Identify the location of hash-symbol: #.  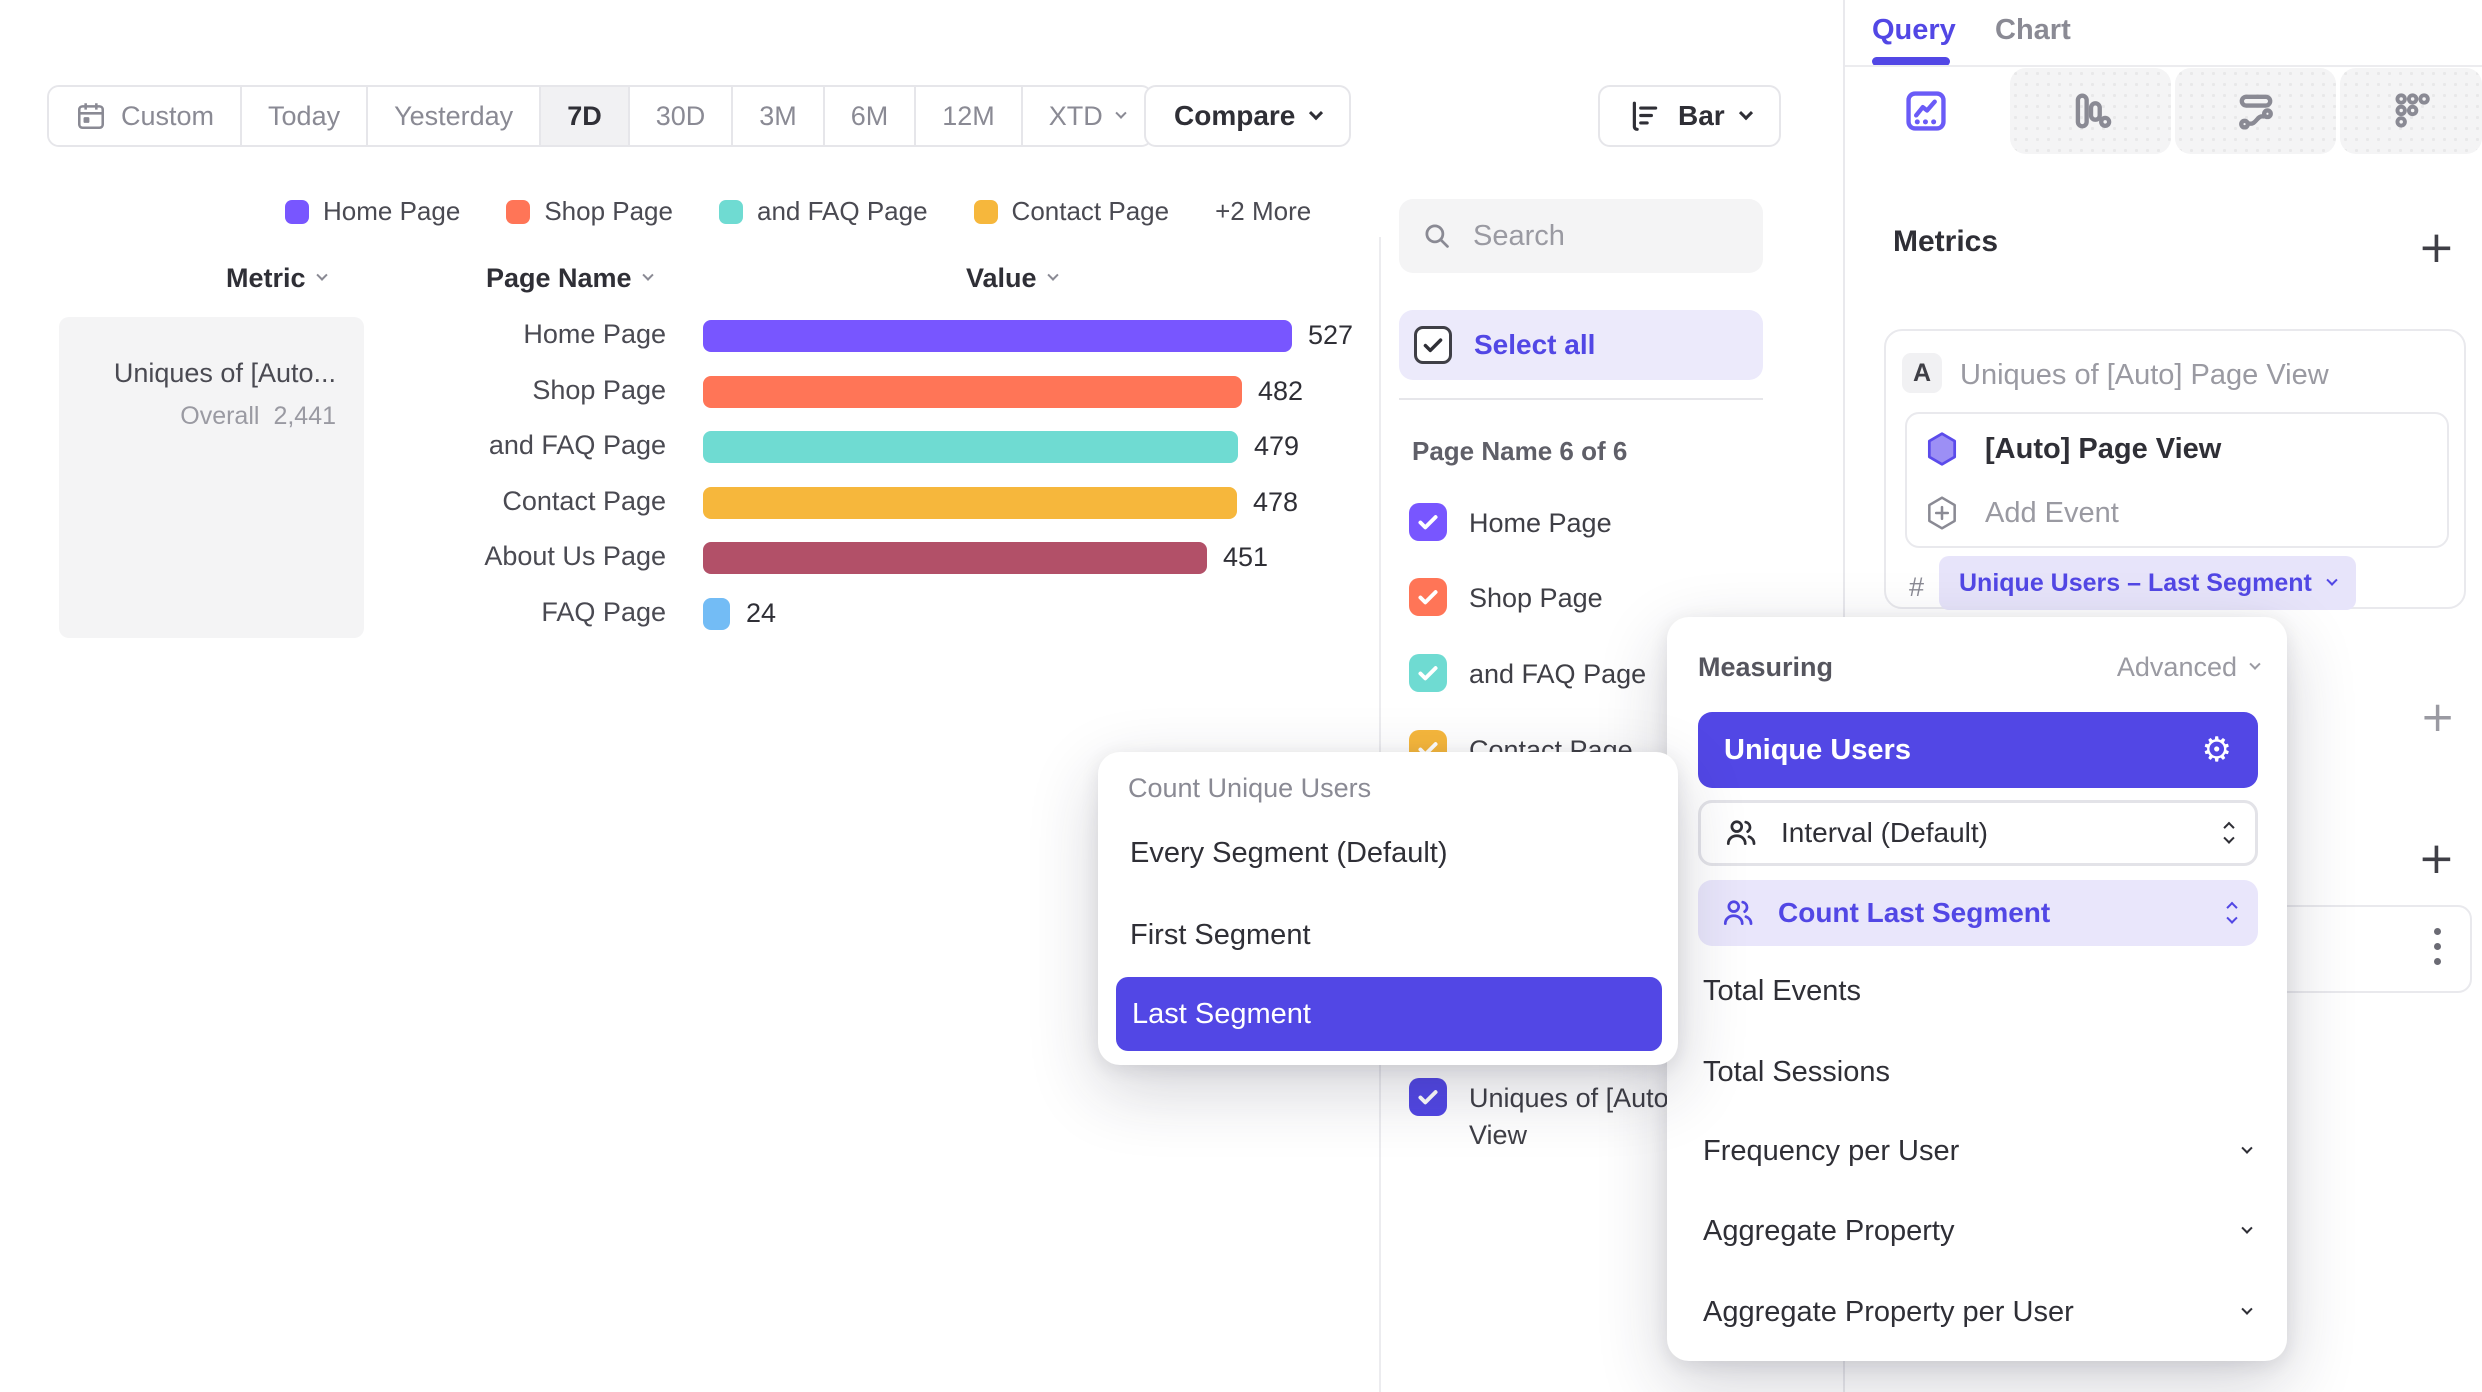
(1917, 587).